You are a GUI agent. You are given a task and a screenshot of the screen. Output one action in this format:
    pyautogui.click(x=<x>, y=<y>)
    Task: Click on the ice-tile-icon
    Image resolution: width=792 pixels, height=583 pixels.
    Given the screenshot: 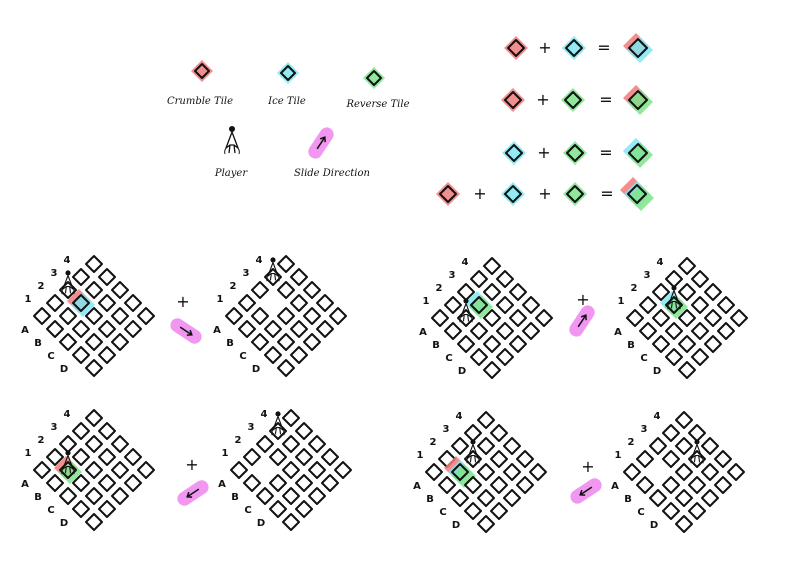 What is the action you would take?
    pyautogui.click(x=574, y=48)
    